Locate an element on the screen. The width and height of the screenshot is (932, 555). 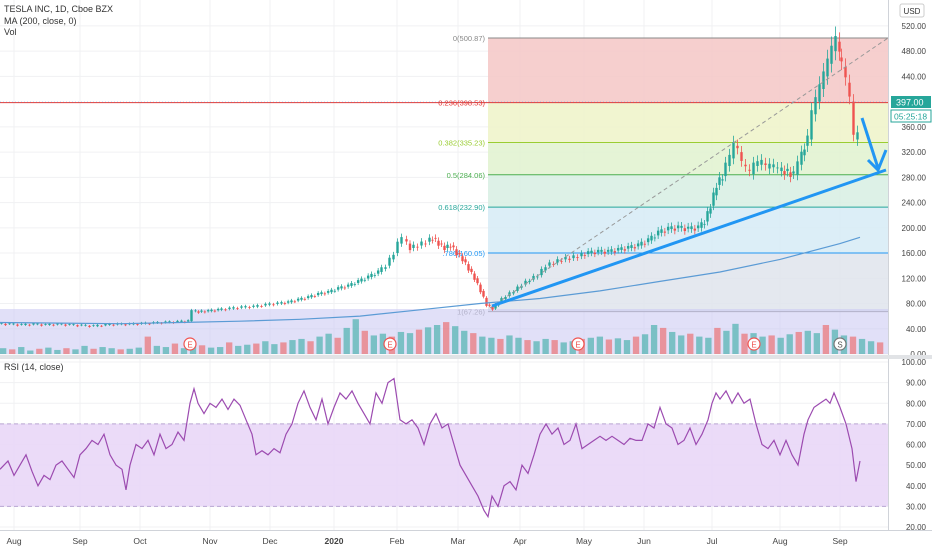
countdown-value: 05:25:18 is located at coordinates (910, 117).